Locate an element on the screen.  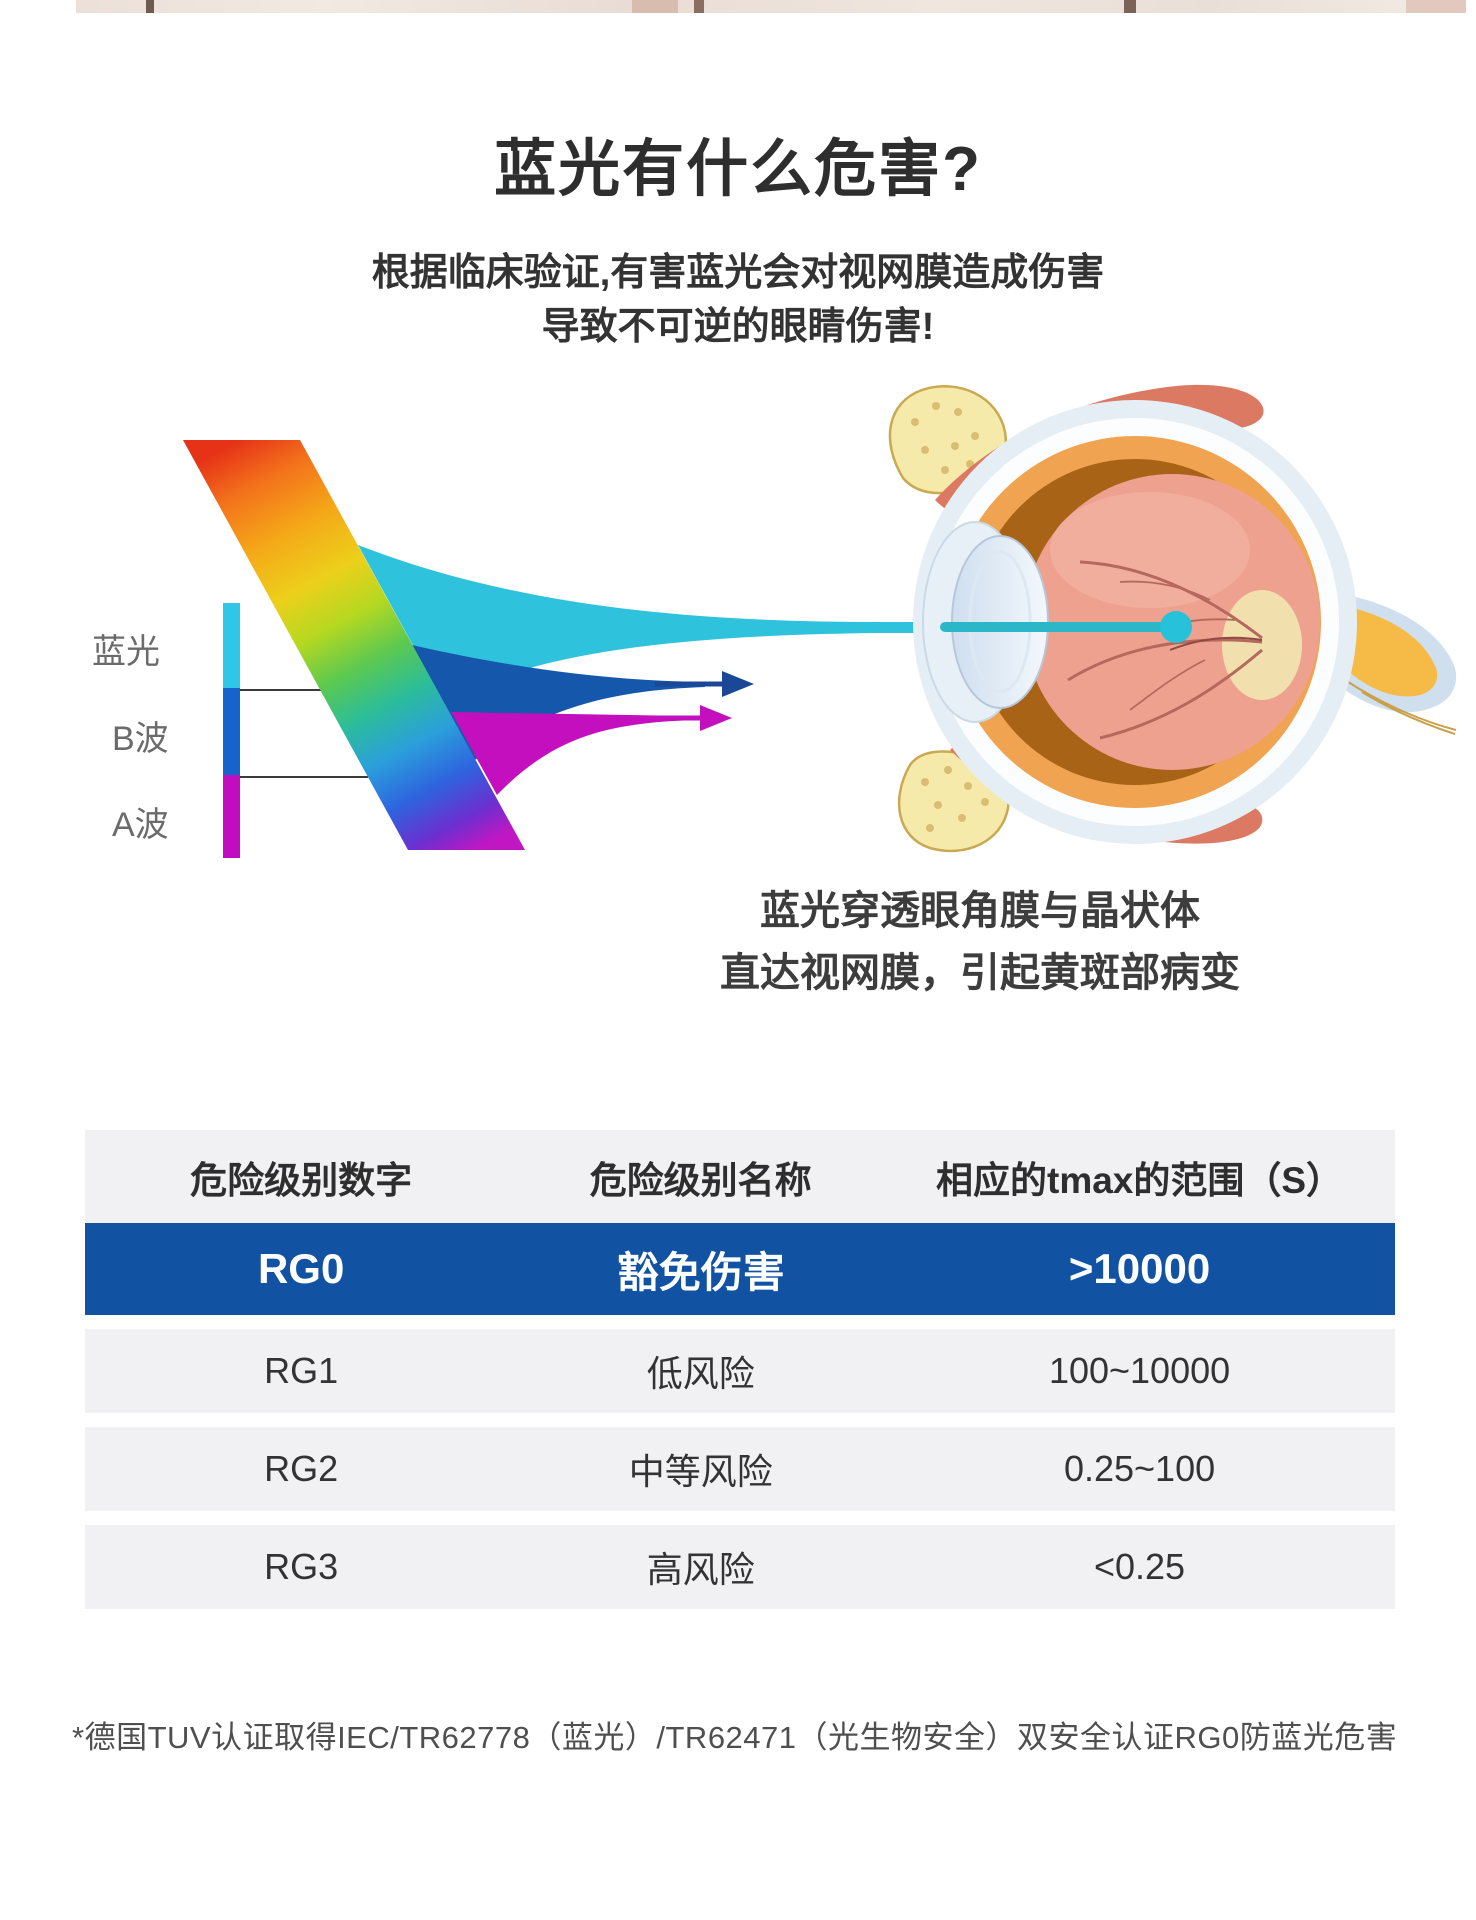
magenta-beam-arrow is located at coordinates (591, 750).